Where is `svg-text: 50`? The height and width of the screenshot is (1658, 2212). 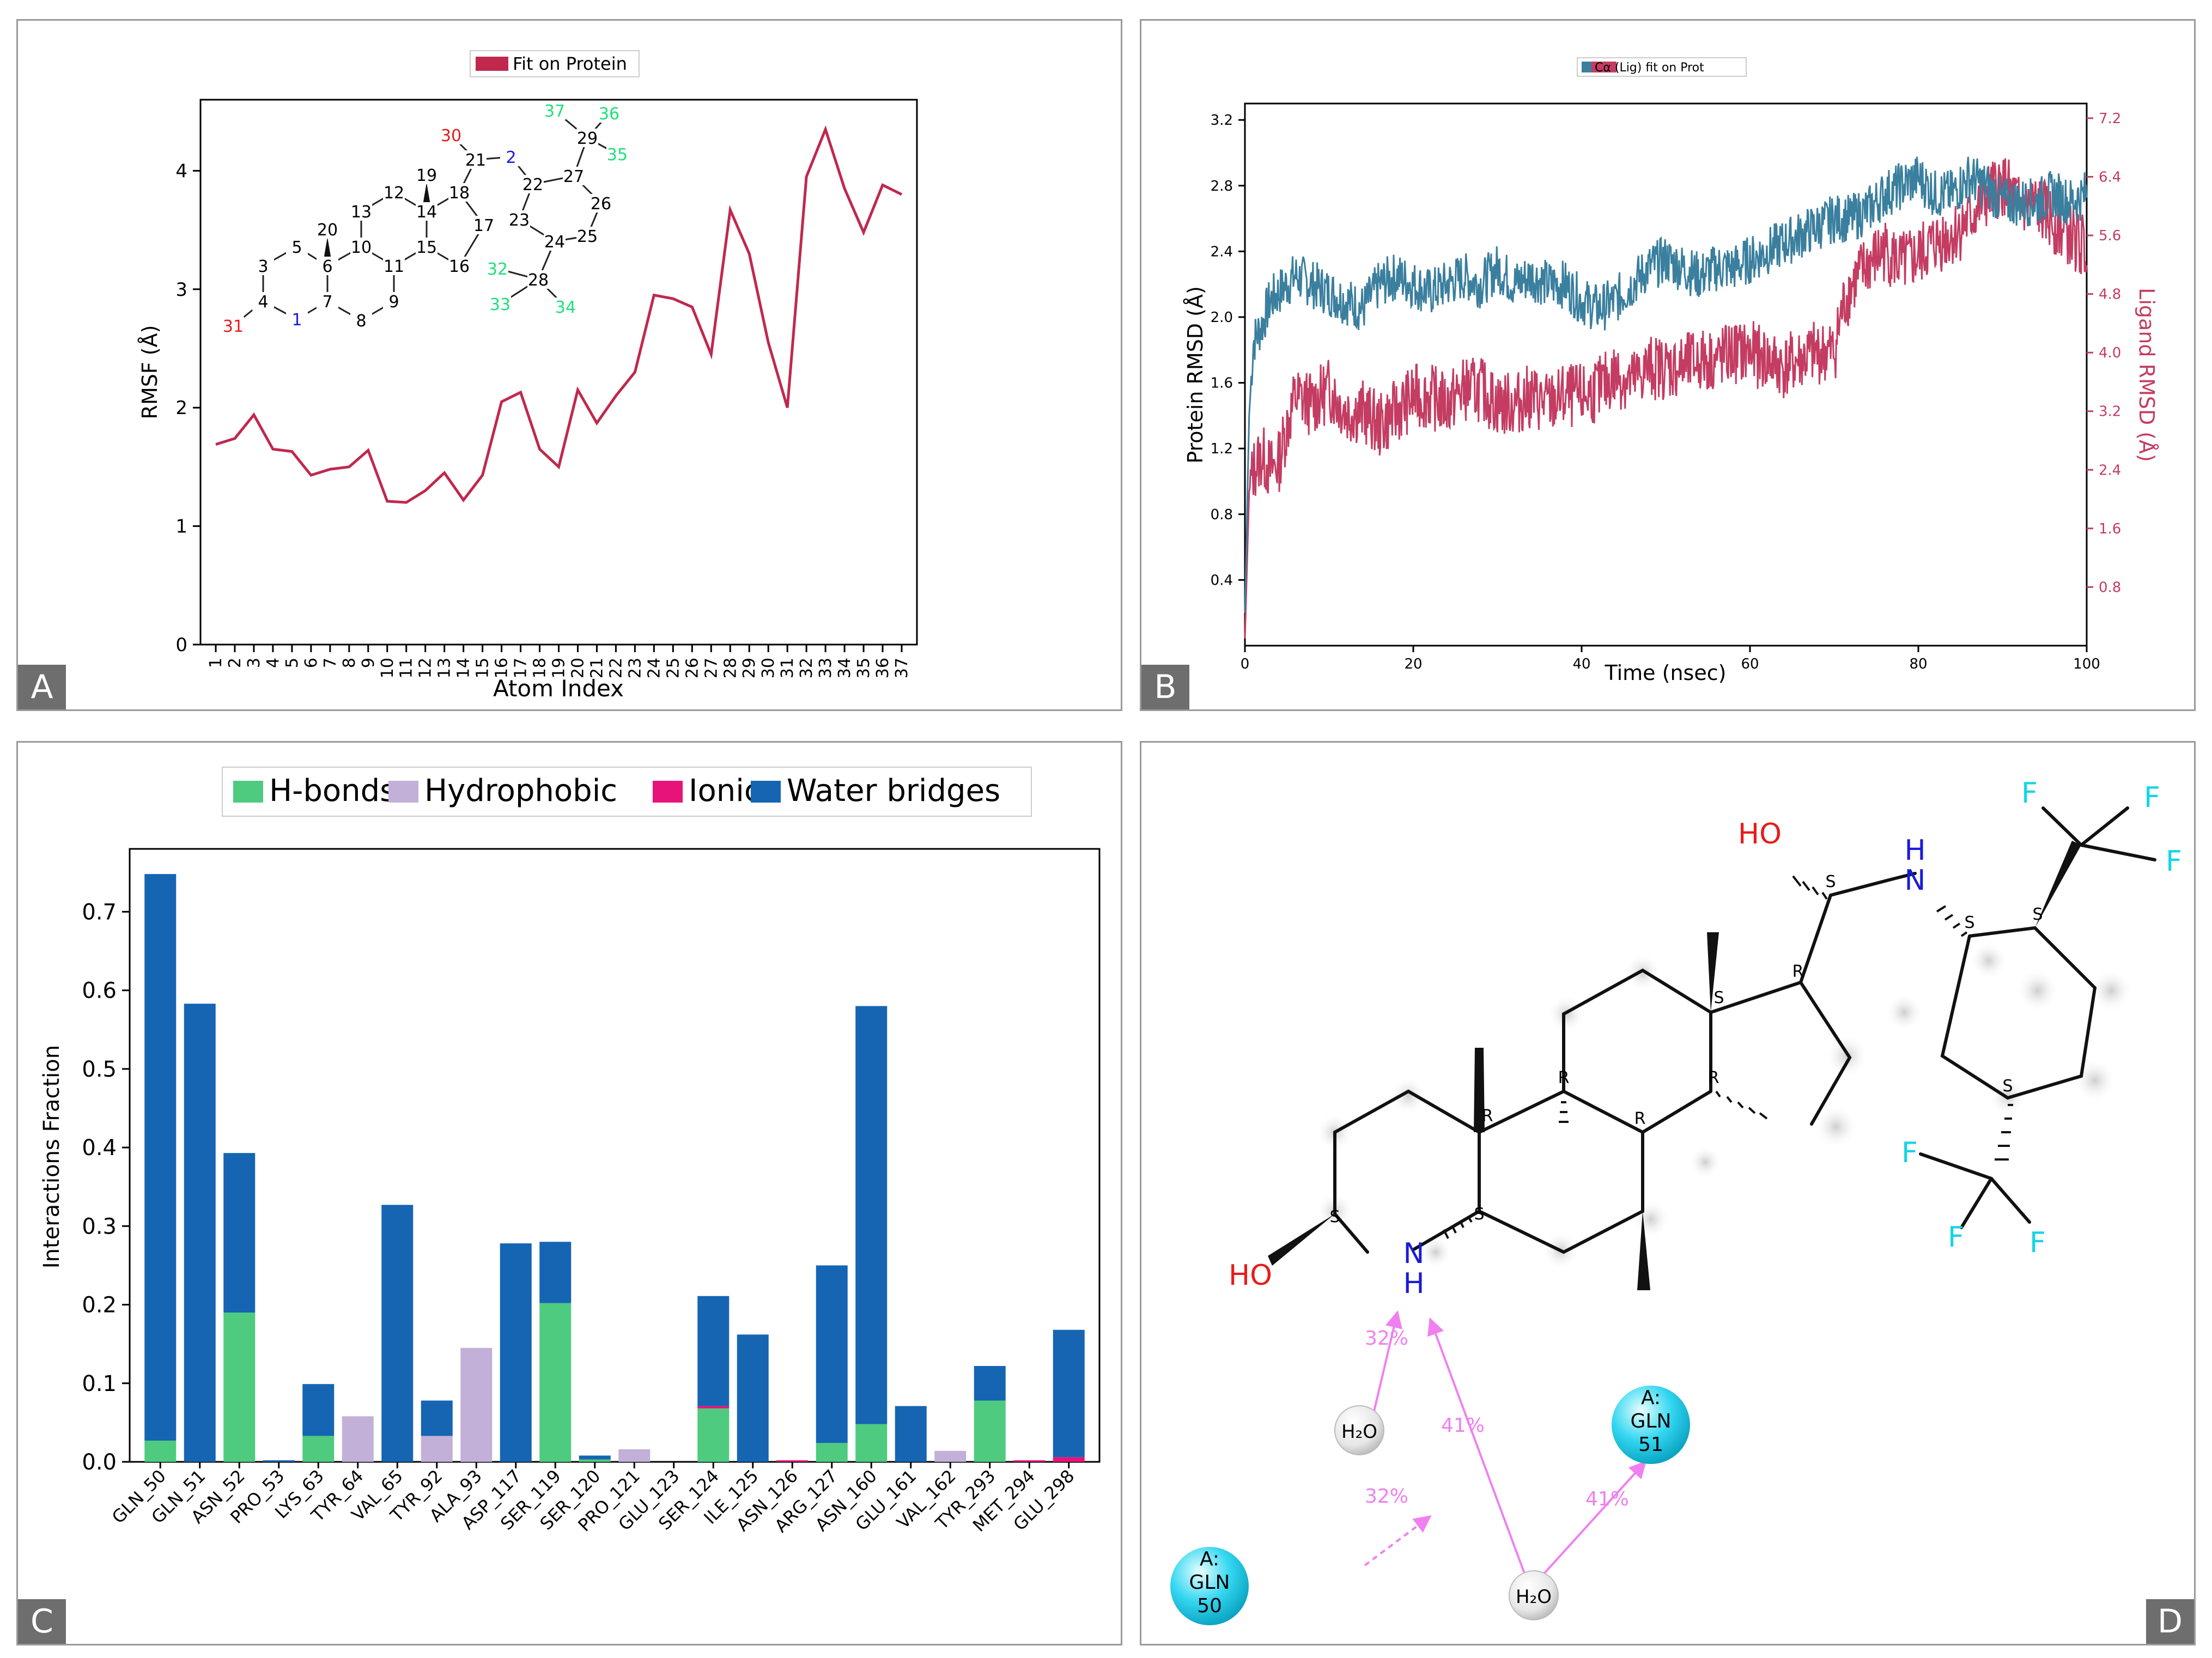 svg-text: 50 is located at coordinates (1209, 1606).